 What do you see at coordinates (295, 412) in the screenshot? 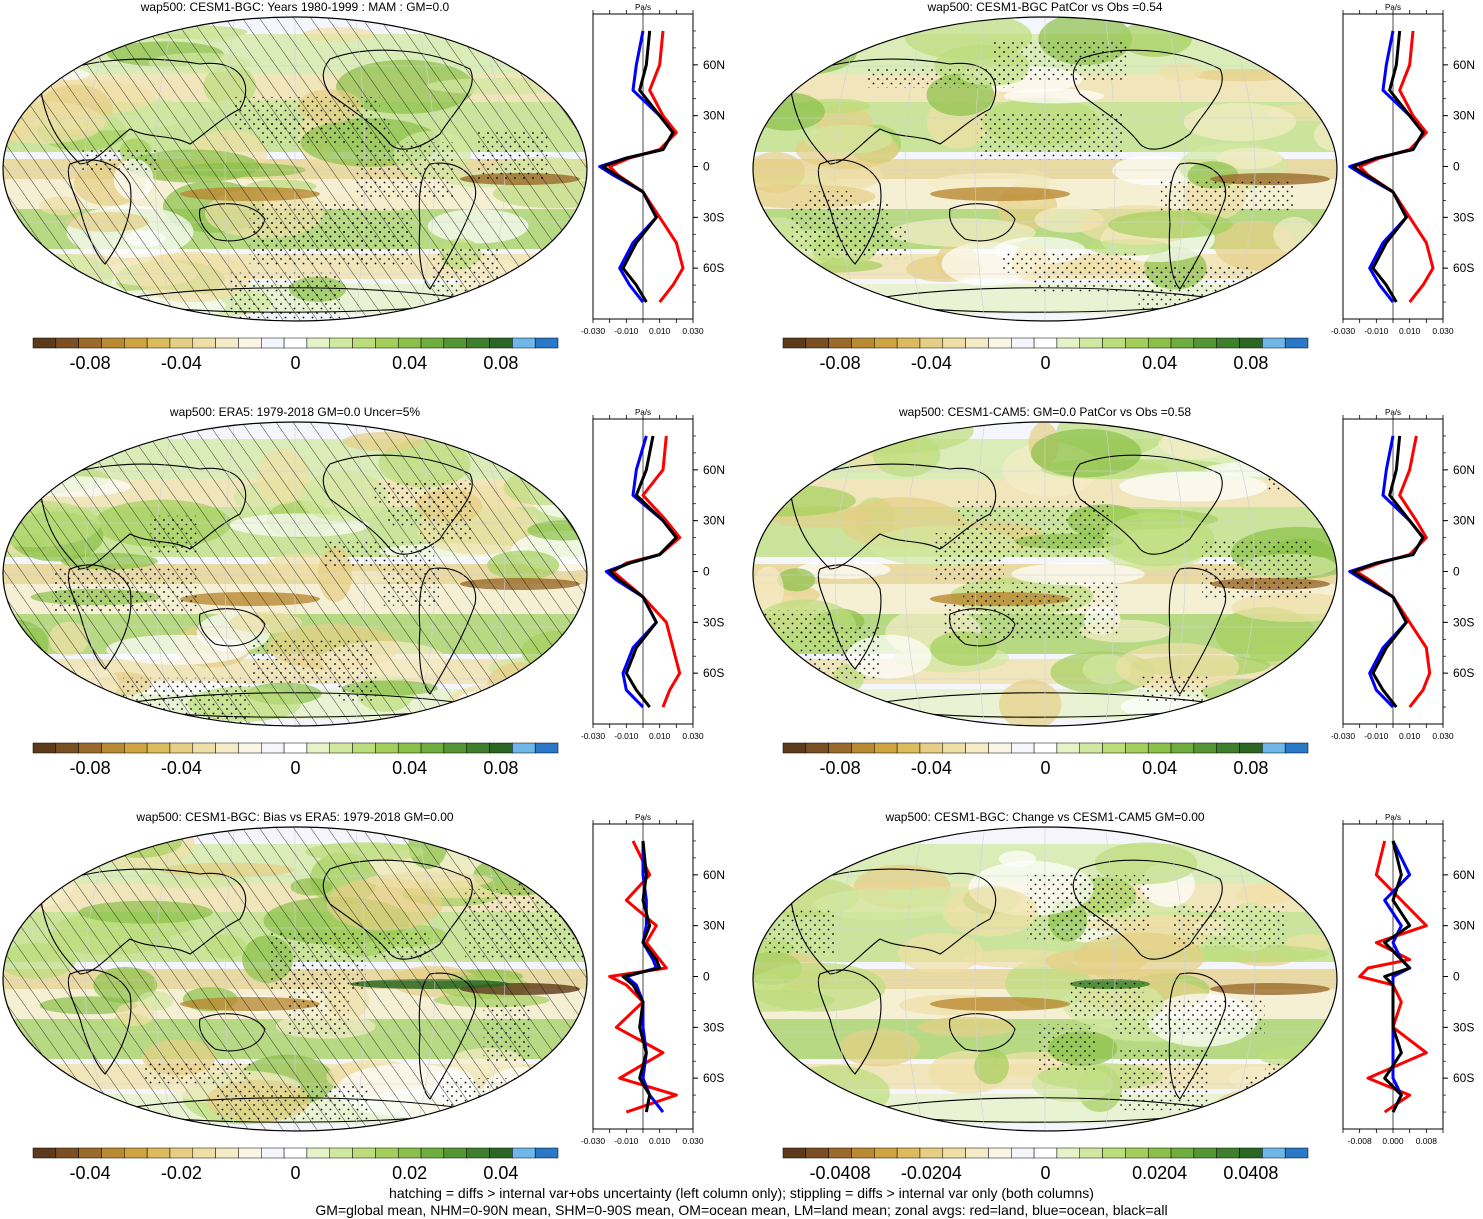
I see `panel-title: wap500: ERA5: 1979-2018 GM=0.0 Uncer=5%` at bounding box center [295, 412].